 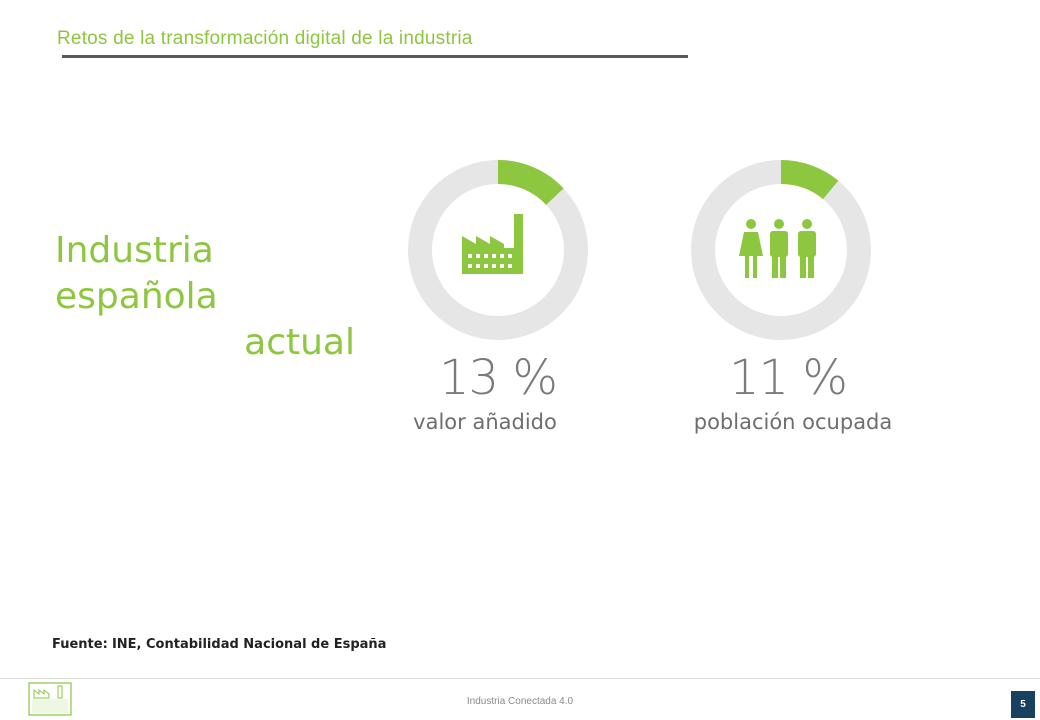 What do you see at coordinates (299, 342) in the screenshot?
I see `headline-line-2: actual` at bounding box center [299, 342].